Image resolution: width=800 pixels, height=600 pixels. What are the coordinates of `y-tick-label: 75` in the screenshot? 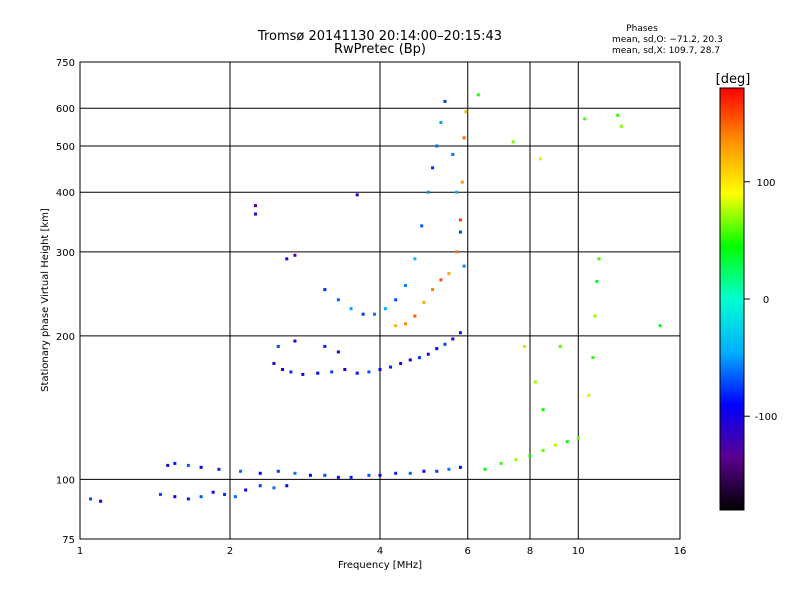 It's located at (68, 540).